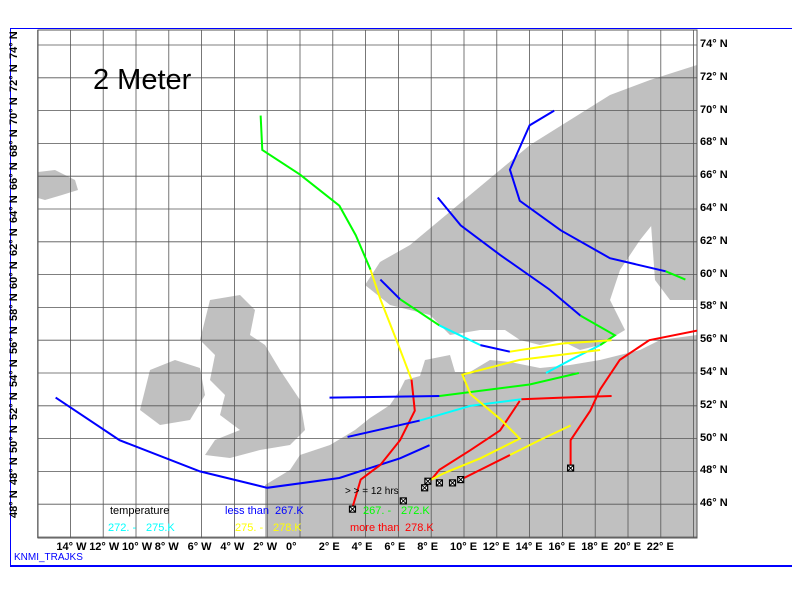 This screenshot has height=612, width=792. I want to click on legend-yellow-value: 278.K, so click(287, 528).